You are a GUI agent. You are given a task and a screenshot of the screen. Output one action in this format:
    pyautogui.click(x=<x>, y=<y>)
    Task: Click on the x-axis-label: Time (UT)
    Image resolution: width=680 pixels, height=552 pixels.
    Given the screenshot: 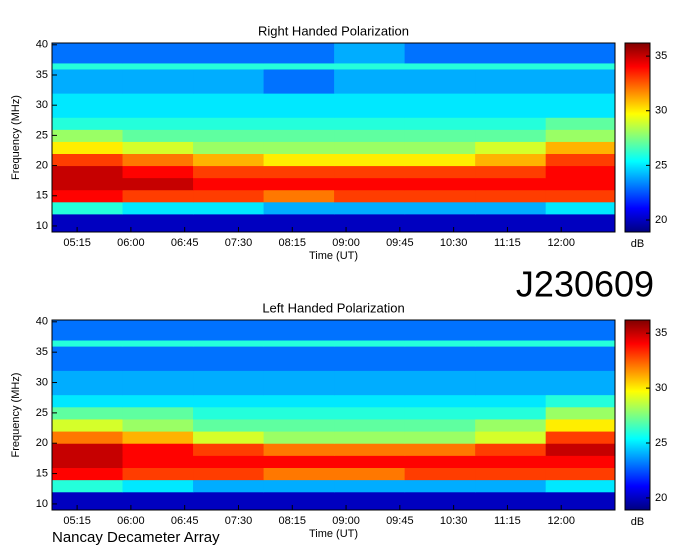 What is the action you would take?
    pyautogui.click(x=333, y=534)
    